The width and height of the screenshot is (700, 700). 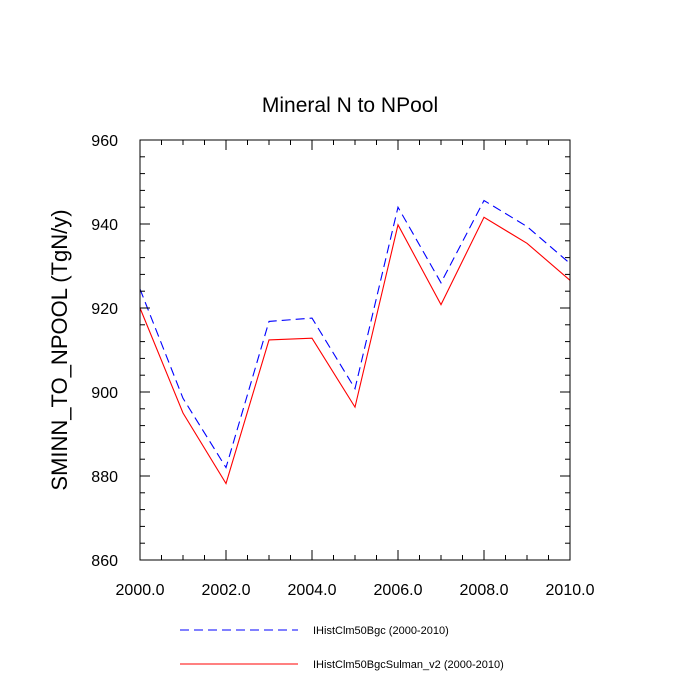 I want to click on y-tick-label: 880, so click(x=104, y=477).